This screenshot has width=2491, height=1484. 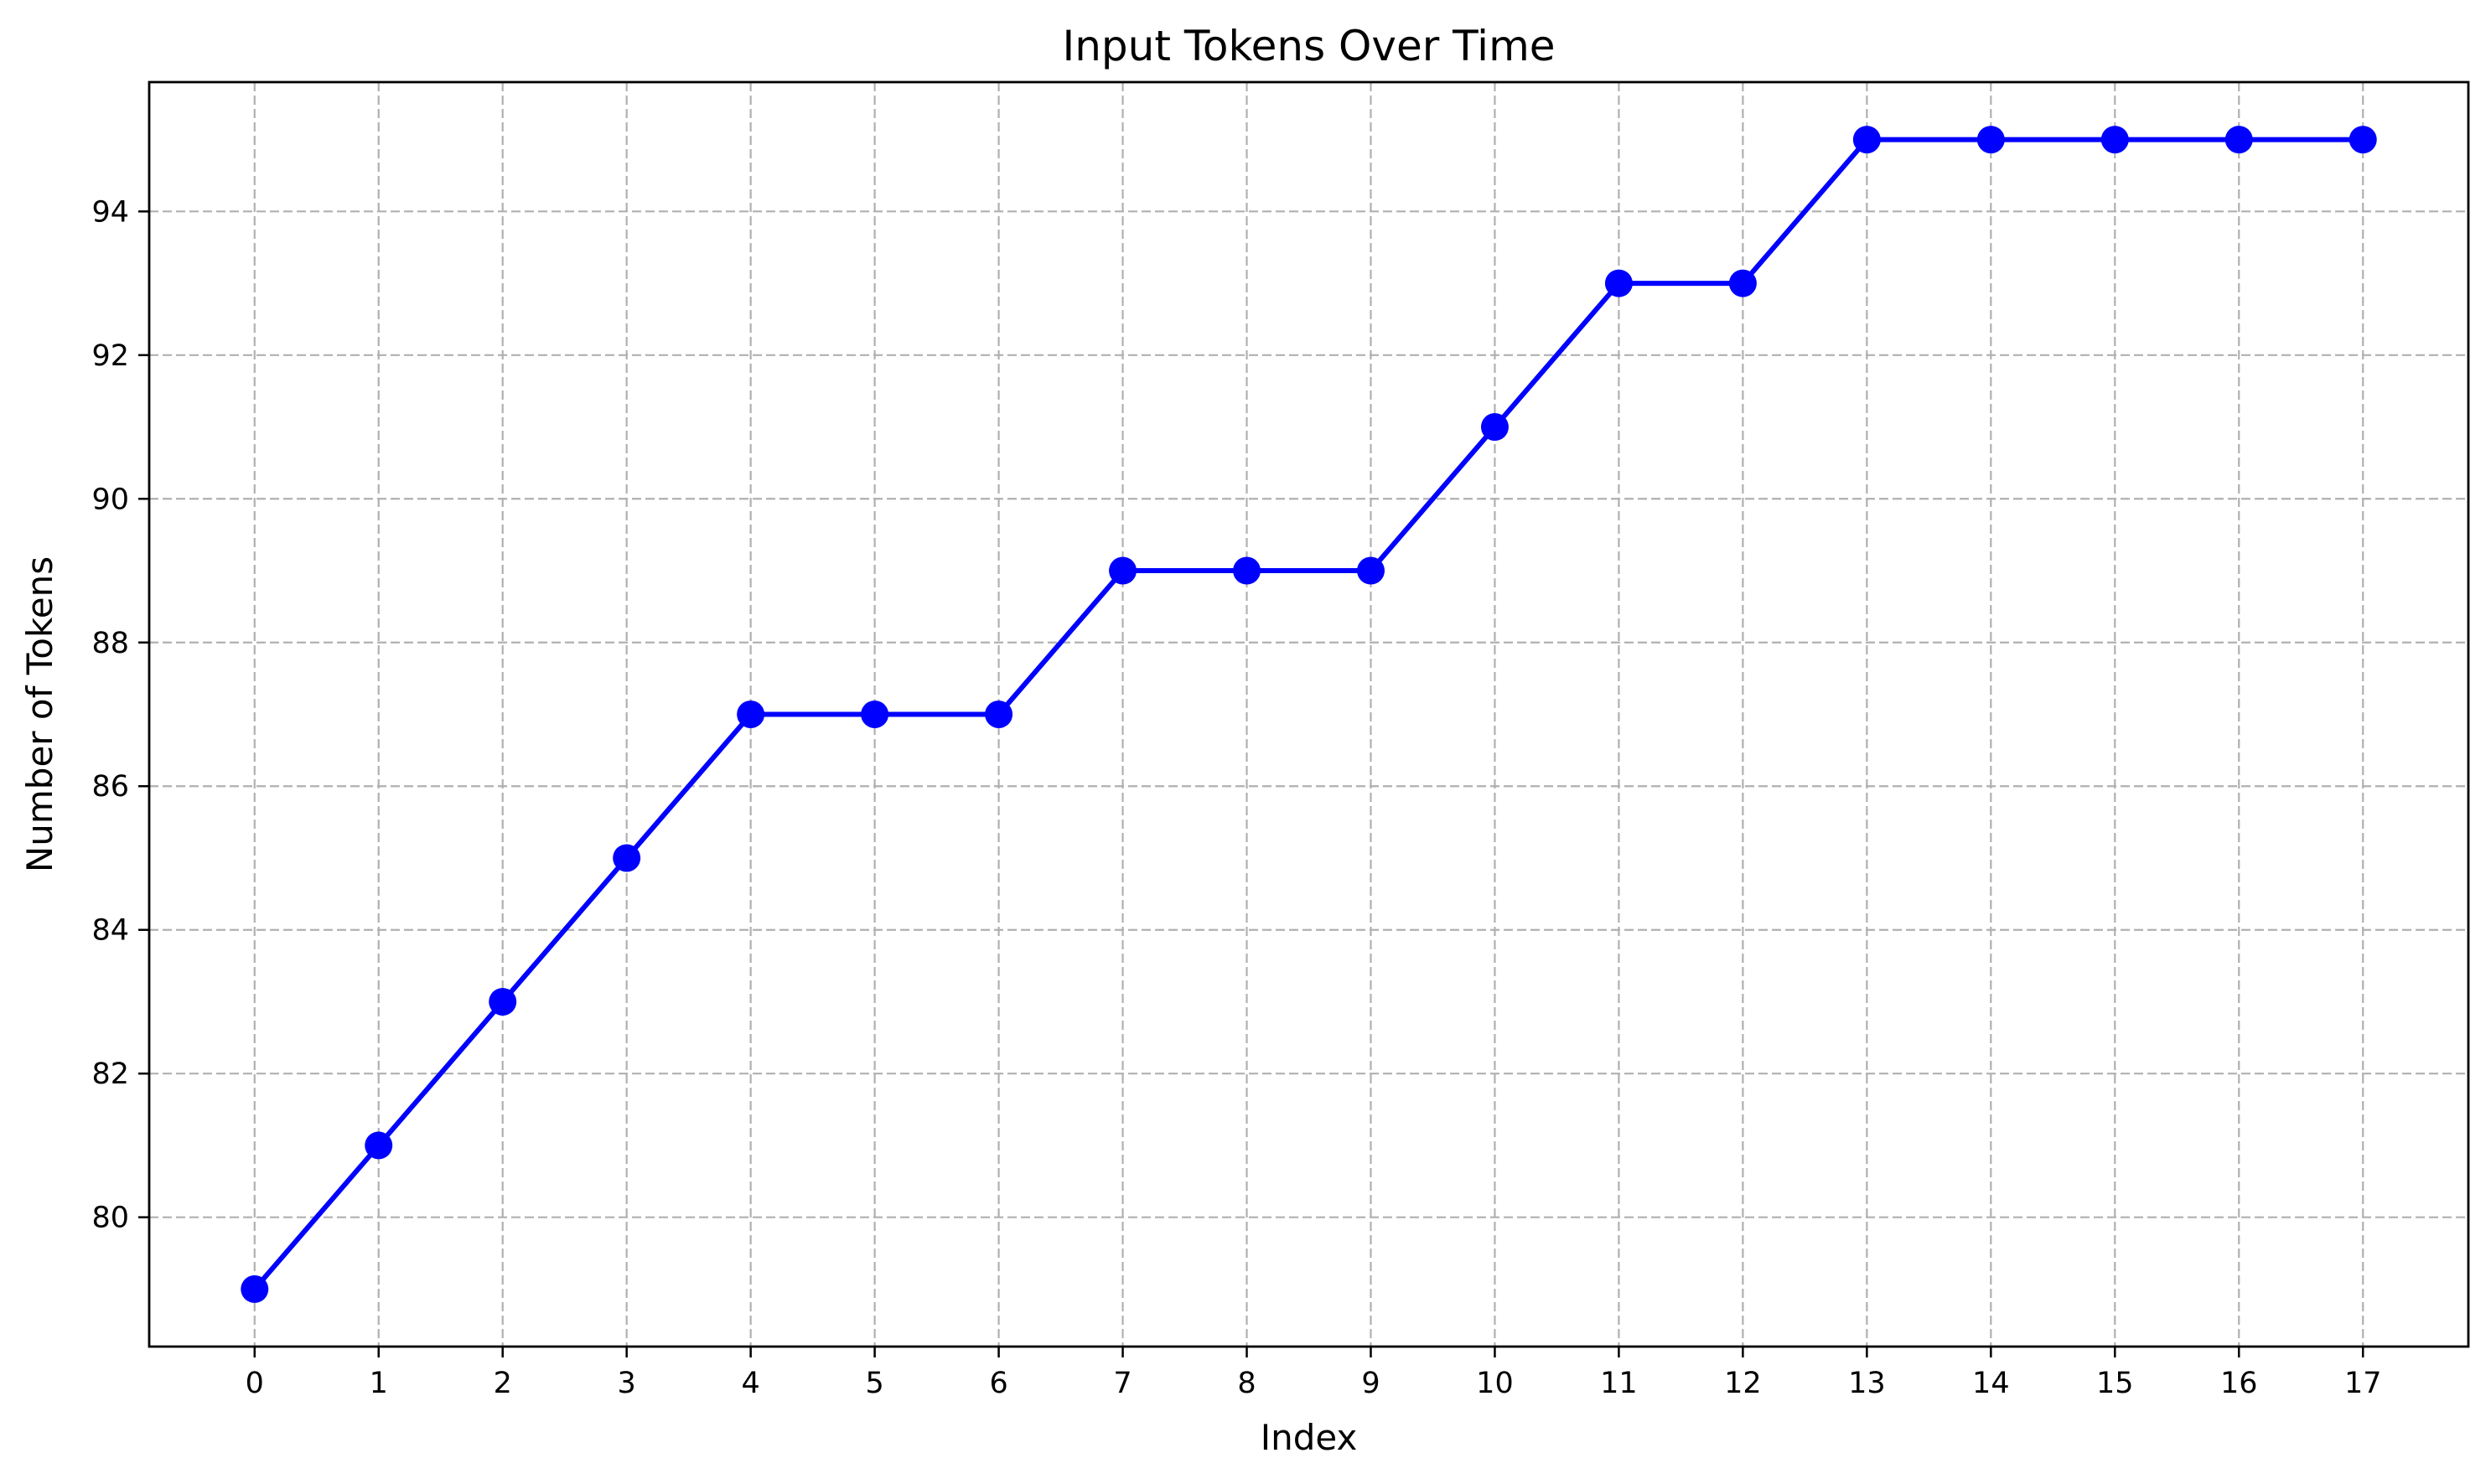 I want to click on y-tick-label: 94, so click(x=110, y=212).